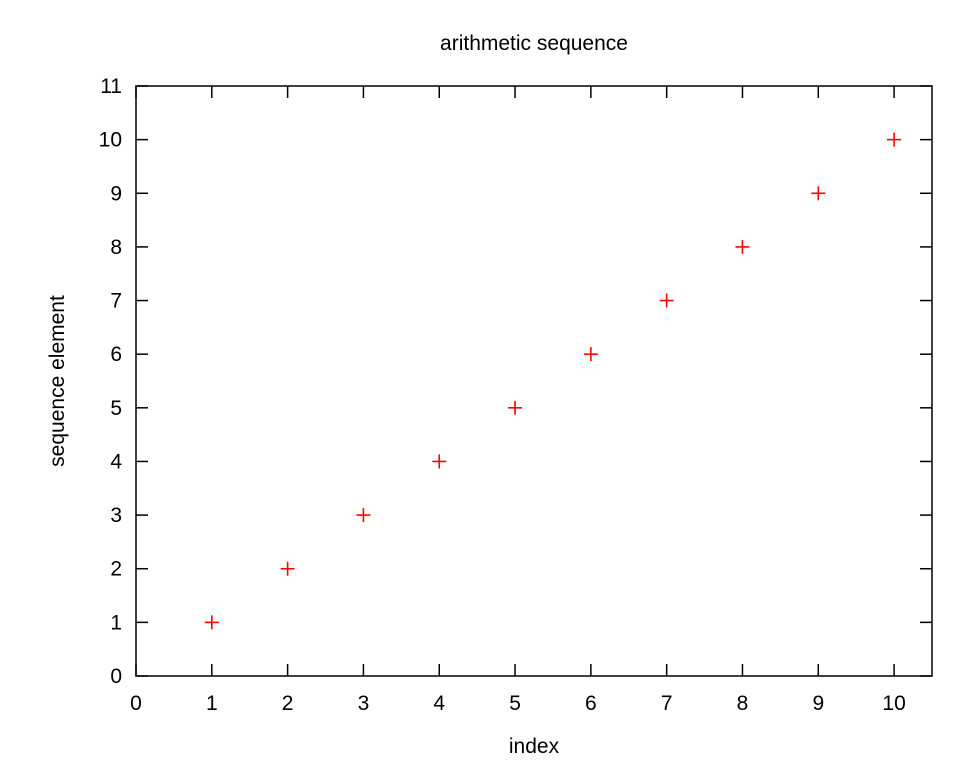 The width and height of the screenshot is (960, 768). Describe the element at coordinates (818, 703) in the screenshot. I see `x-tick-label: 9` at that location.